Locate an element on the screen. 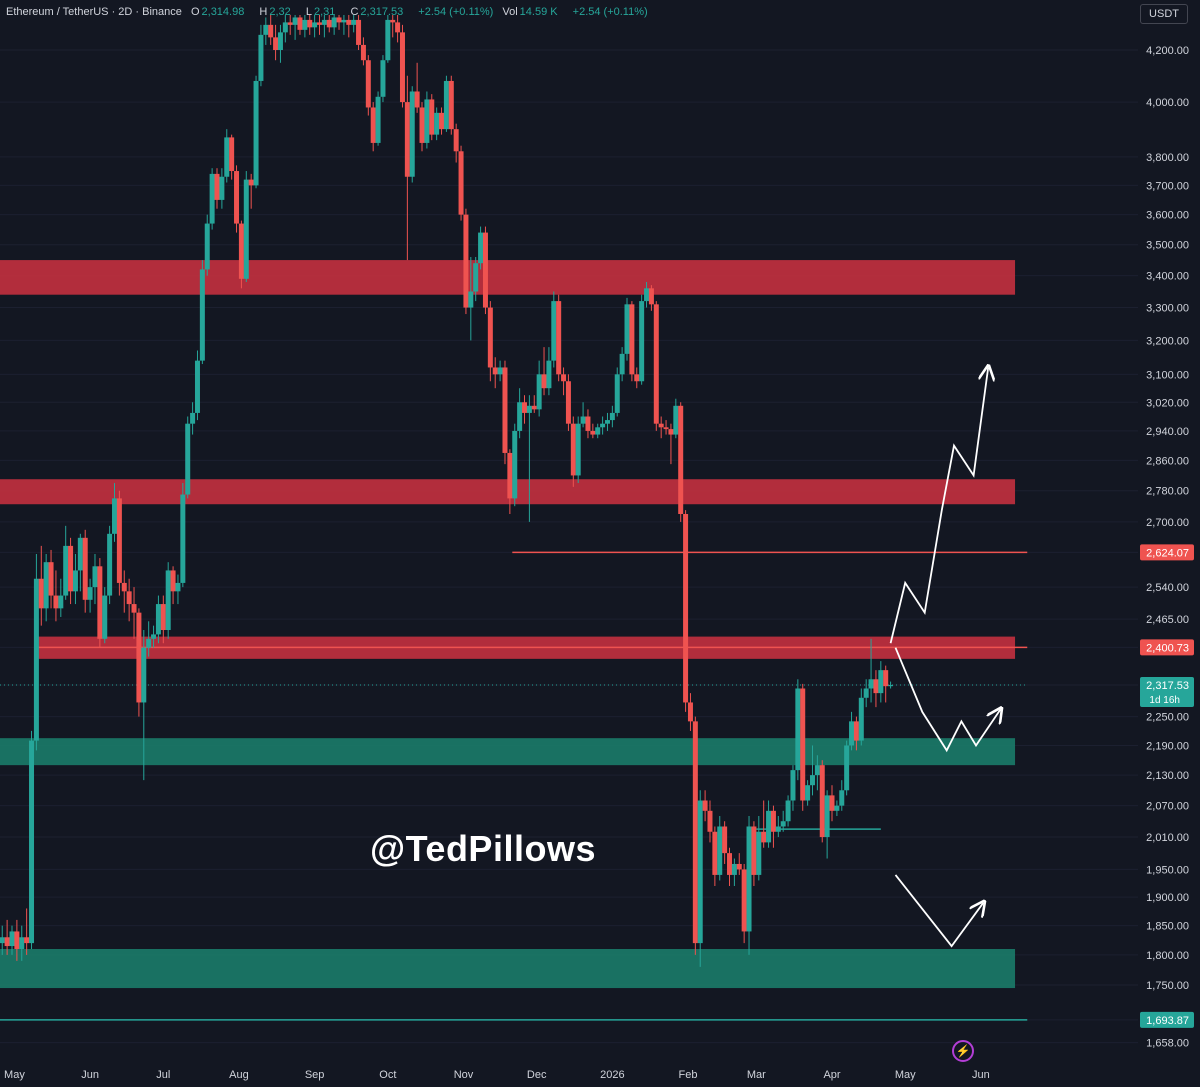 This screenshot has width=1200, height=1087. quote-currency-button: USDT is located at coordinates (1164, 14).